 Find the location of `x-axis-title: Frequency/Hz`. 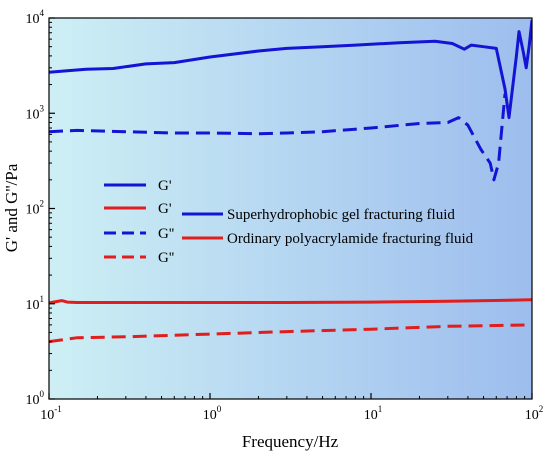

x-axis-title: Frequency/Hz is located at coordinates (290, 441).